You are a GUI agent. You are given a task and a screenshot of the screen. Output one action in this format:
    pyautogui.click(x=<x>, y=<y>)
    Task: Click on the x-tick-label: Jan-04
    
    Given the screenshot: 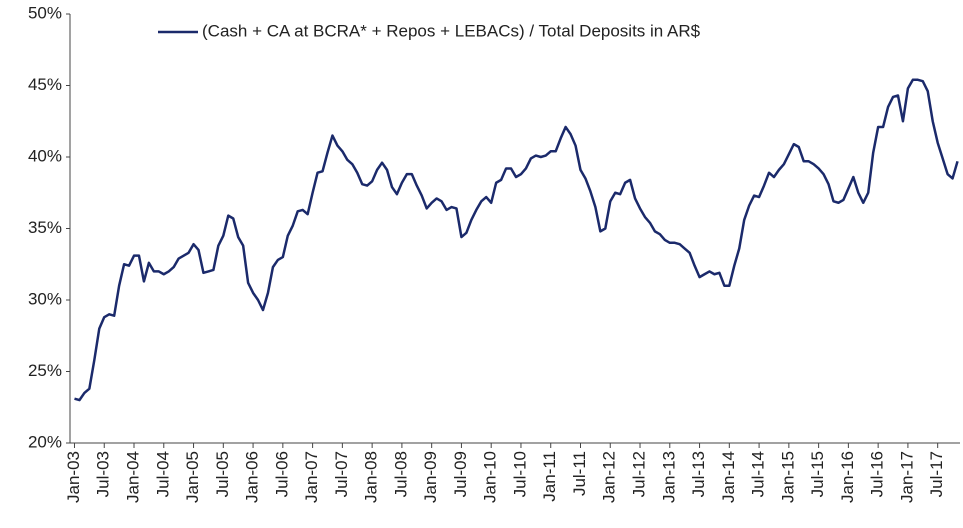 What is the action you would take?
    pyautogui.click(x=132, y=477)
    